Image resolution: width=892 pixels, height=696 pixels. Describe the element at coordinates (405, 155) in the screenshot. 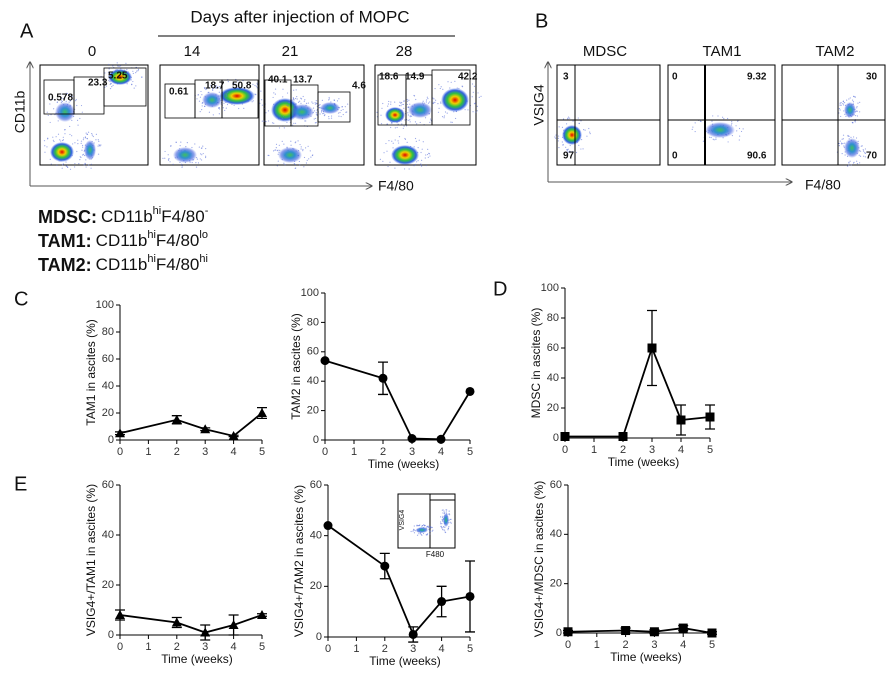

I see `flow-density` at that location.